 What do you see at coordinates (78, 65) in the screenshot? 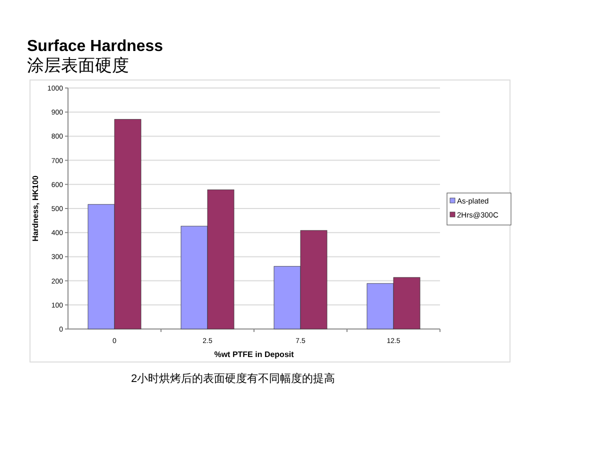
I see `chart-subtitle: 涂层表面硬度` at bounding box center [78, 65].